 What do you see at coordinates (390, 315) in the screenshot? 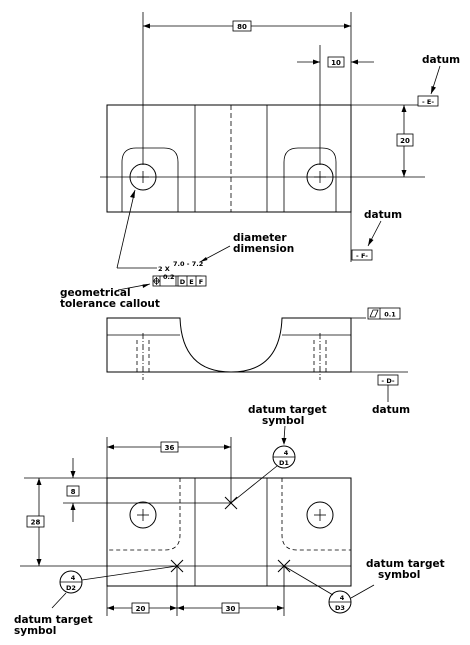
I see `flatness-value: 0.1` at bounding box center [390, 315].